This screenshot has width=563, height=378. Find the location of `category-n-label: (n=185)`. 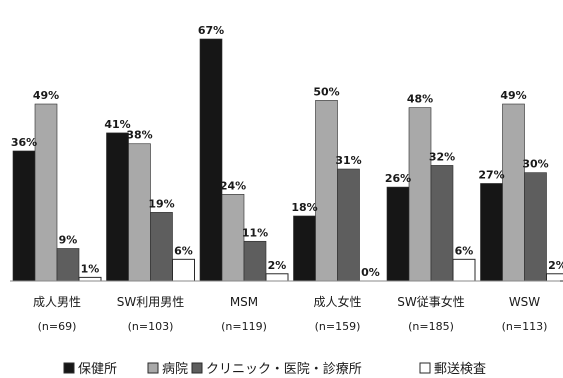

category-n-label: (n=185) is located at coordinates (431, 326).